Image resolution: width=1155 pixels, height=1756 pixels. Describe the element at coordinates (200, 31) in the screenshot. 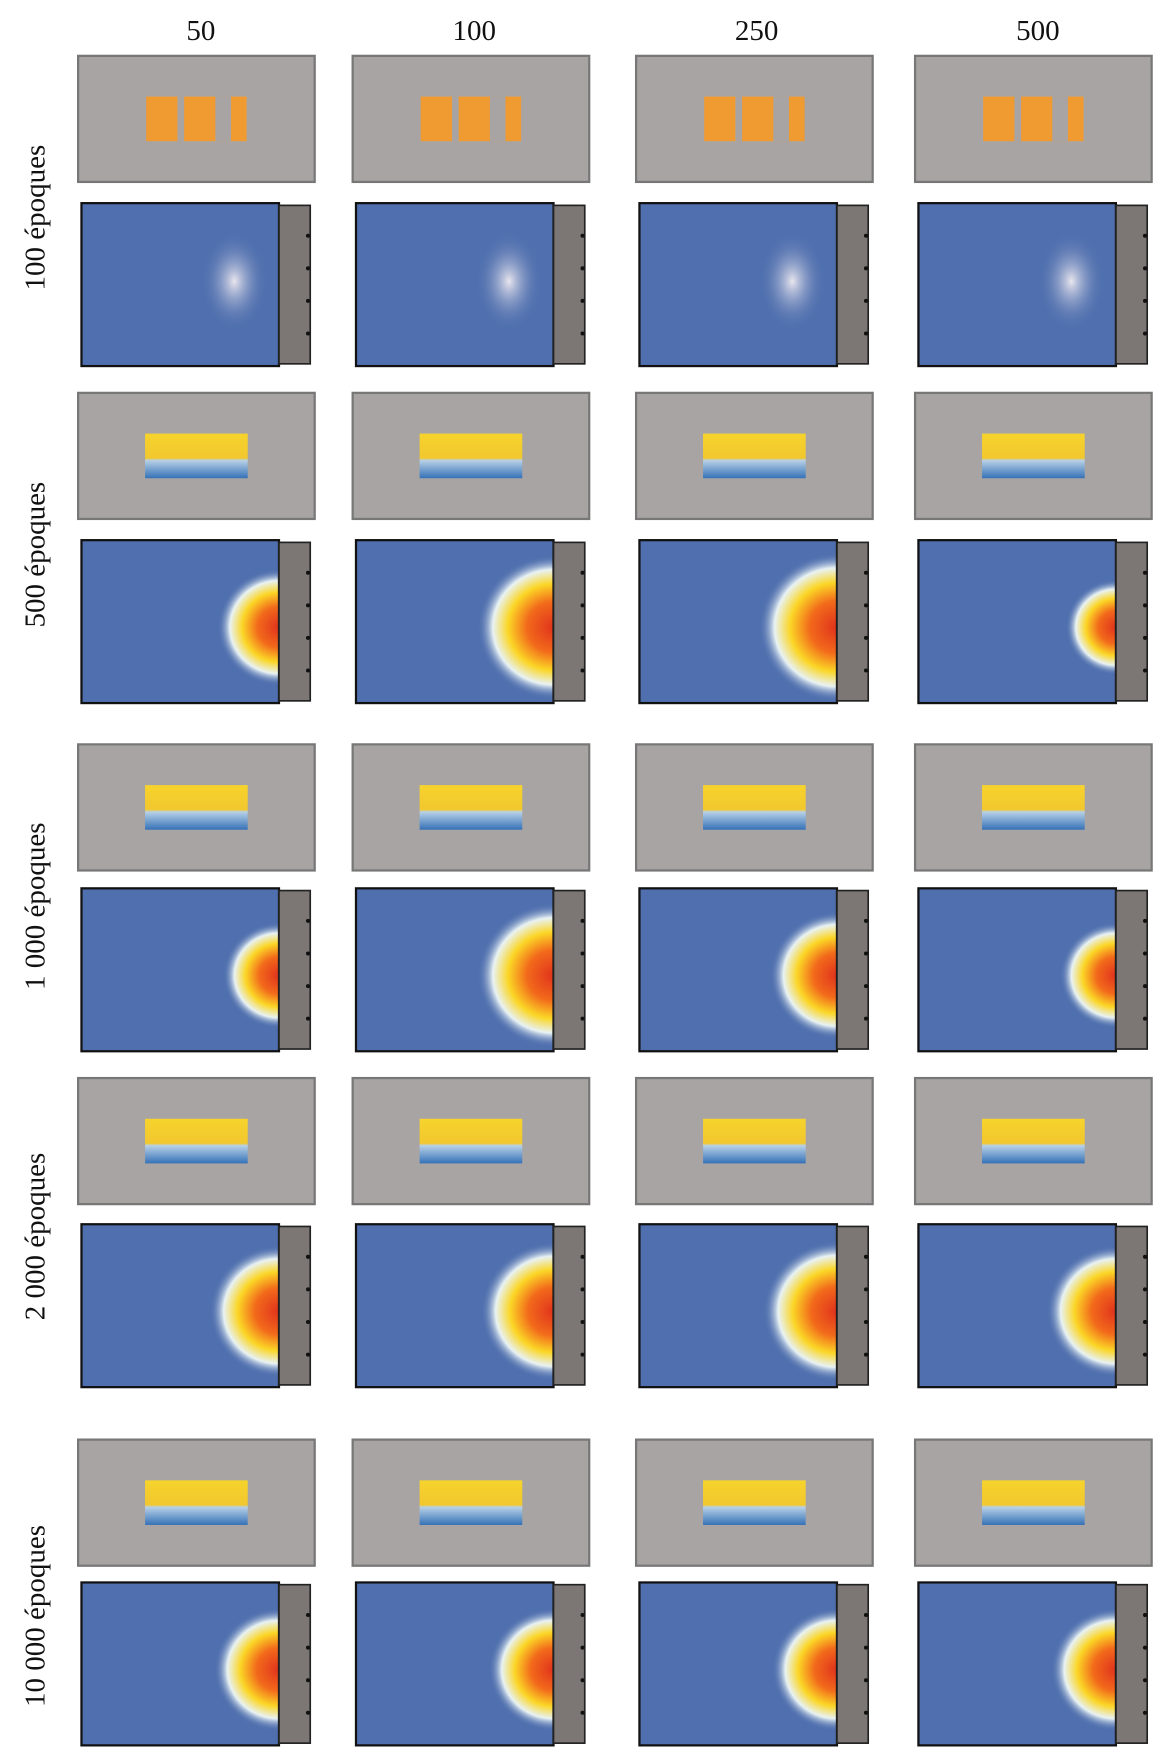

I see `column-label: 50` at that location.